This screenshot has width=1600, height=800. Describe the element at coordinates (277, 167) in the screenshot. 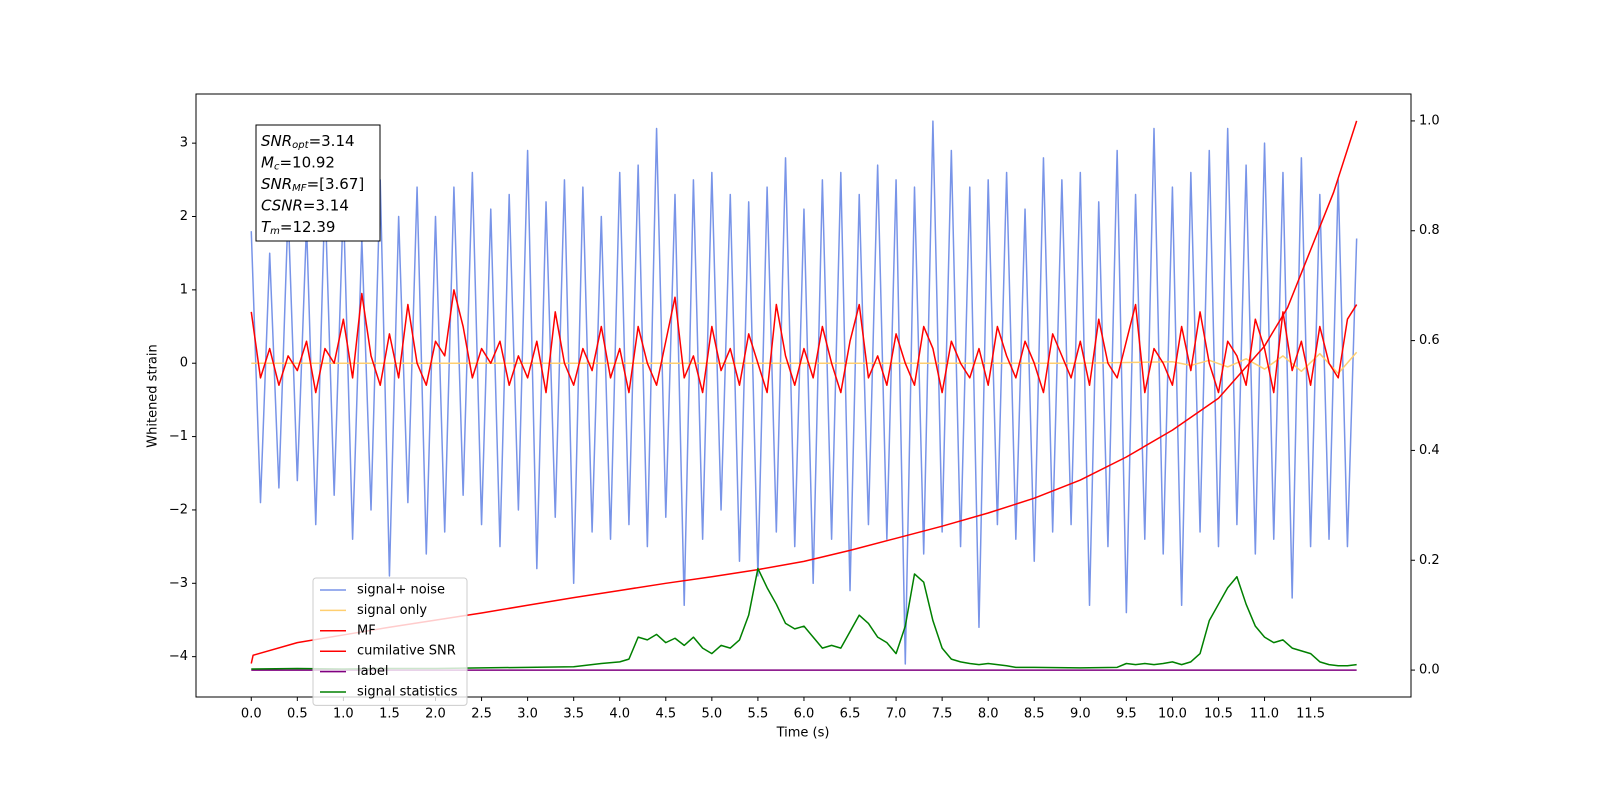

I see `annotation-sub: c` at that location.